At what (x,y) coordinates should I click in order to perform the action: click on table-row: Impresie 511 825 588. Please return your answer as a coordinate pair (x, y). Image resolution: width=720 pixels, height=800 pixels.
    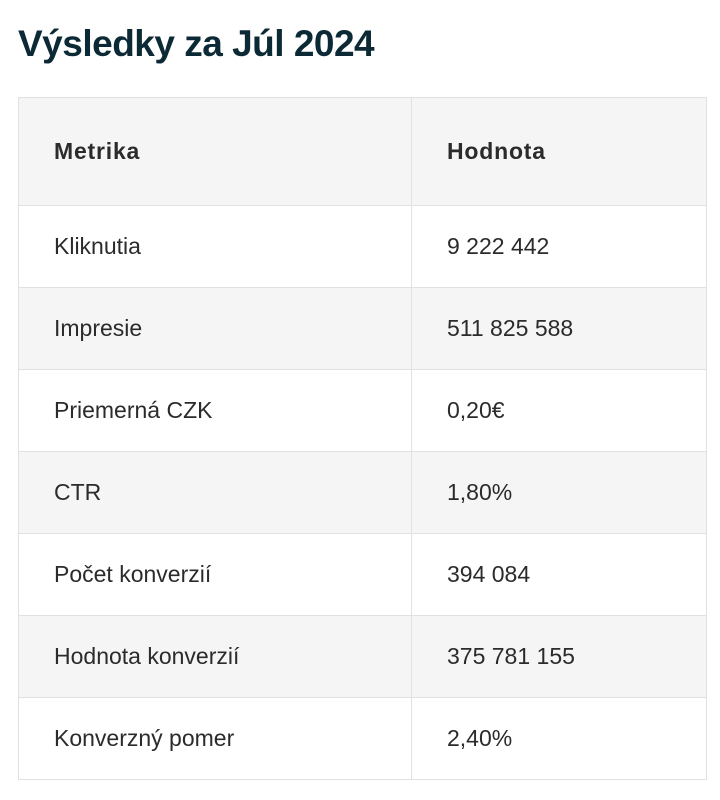
    Looking at the image, I should click on (362, 328).